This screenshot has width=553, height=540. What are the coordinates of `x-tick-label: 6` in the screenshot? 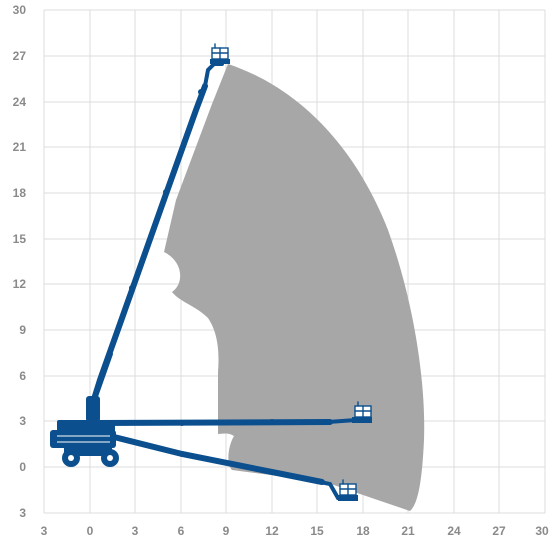 It's located at (181, 531).